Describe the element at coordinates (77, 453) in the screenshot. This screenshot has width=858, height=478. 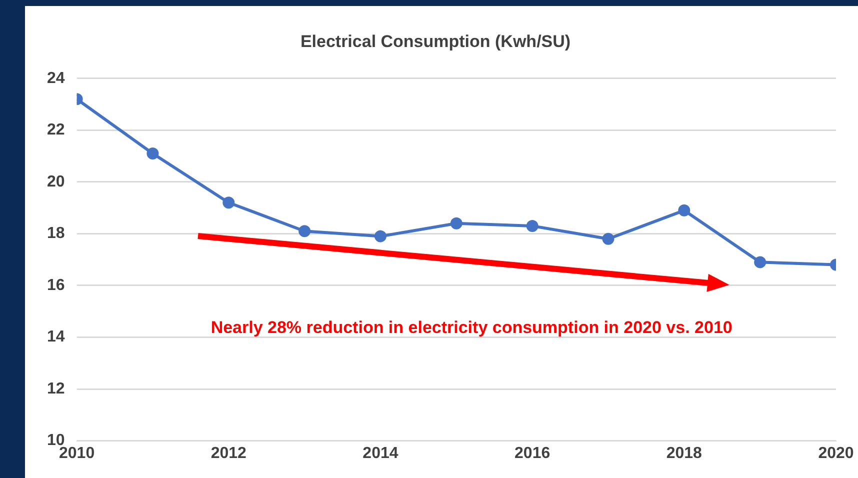
I see `x-tick-label: 2010` at that location.